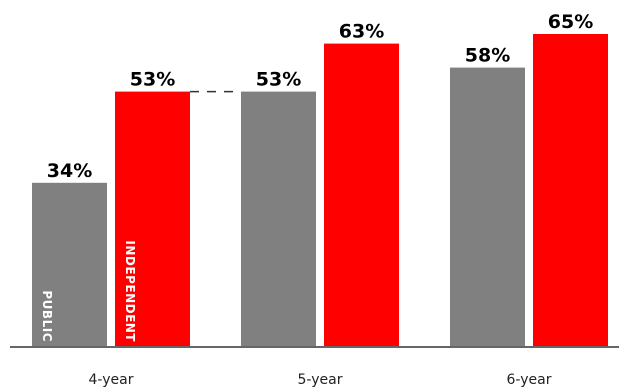 This screenshot has width=629, height=392. Describe the element at coordinates (88, 291) in the screenshot. I see `series-name-labels-layer: PUBLIC INDEPENDENT` at that location.